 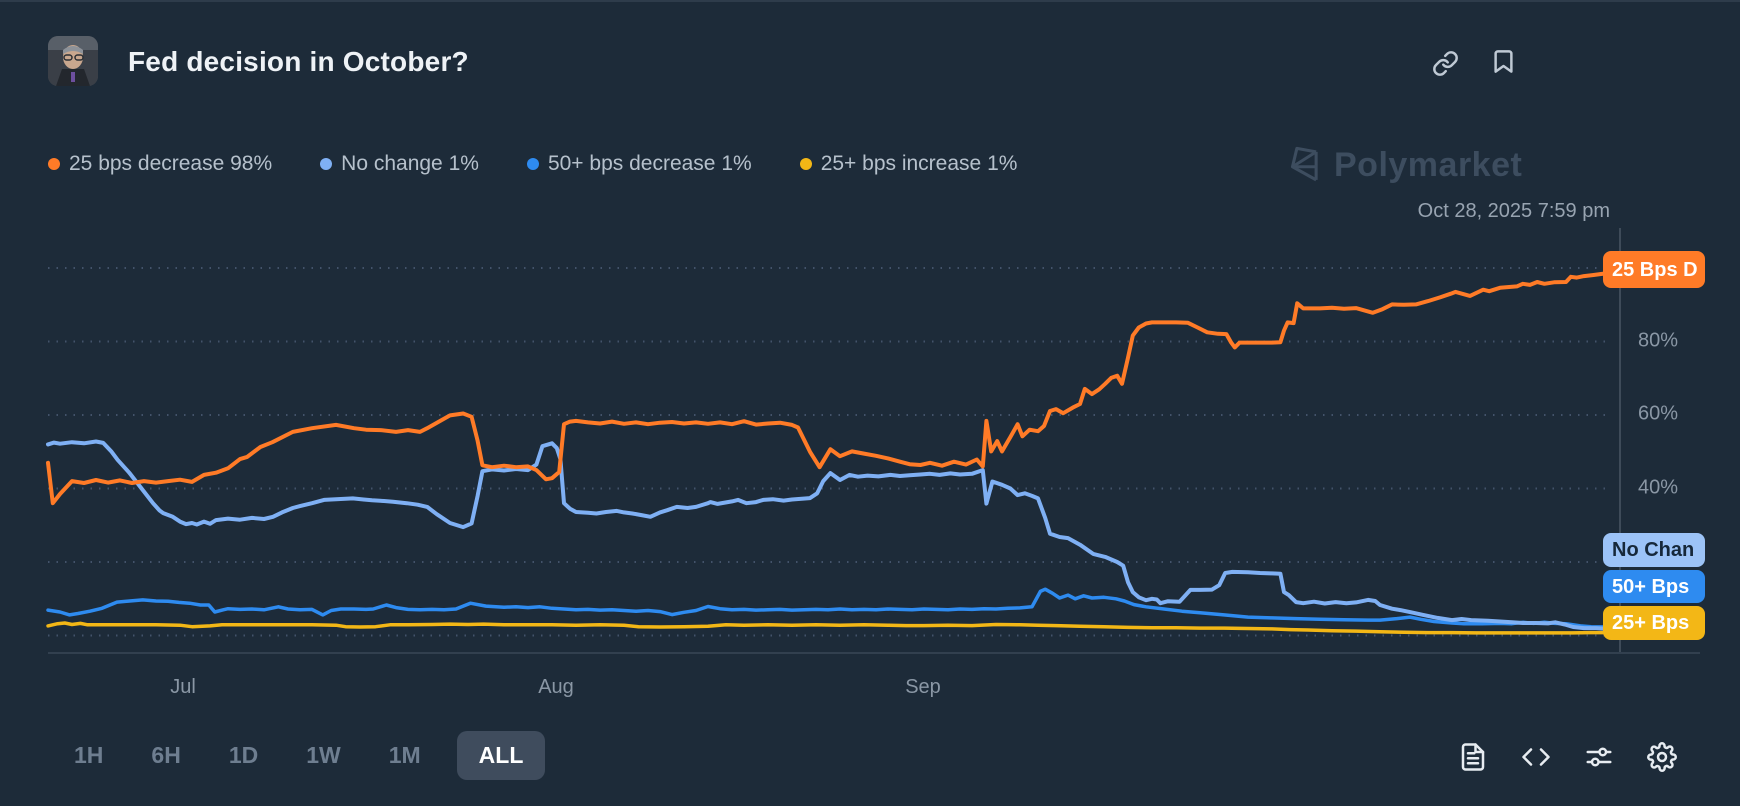 What do you see at coordinates (1428, 164) in the screenshot?
I see `watermark-text: Polymarket` at bounding box center [1428, 164].